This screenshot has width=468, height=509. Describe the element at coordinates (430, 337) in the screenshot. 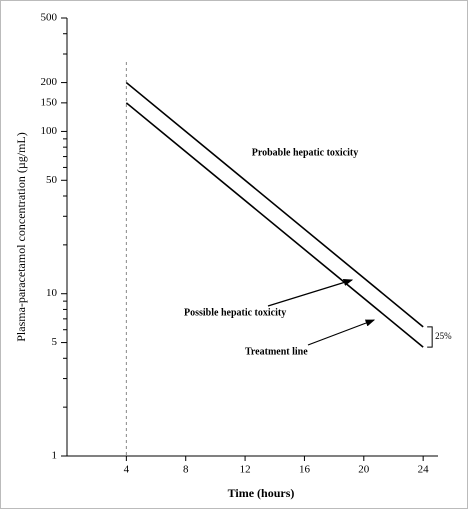

I see `bracket` at that location.